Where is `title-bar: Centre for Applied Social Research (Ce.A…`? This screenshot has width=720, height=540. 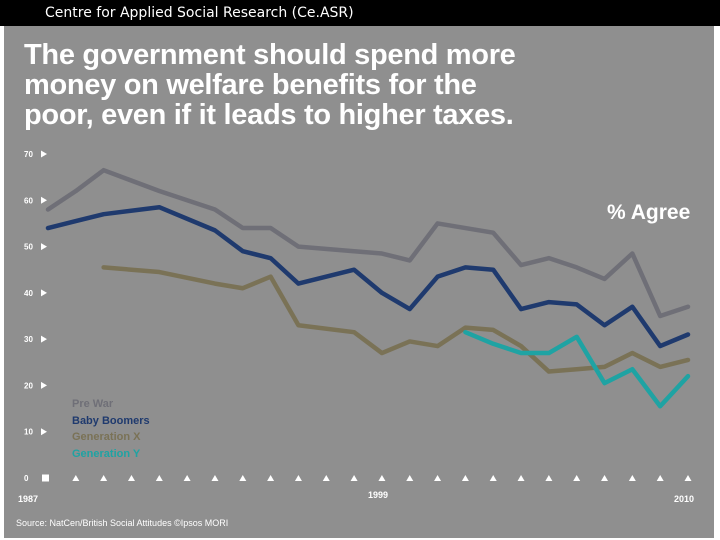
title-bar: Centre for Applied Social Research (Ce.A… is located at coordinates (360, 13).